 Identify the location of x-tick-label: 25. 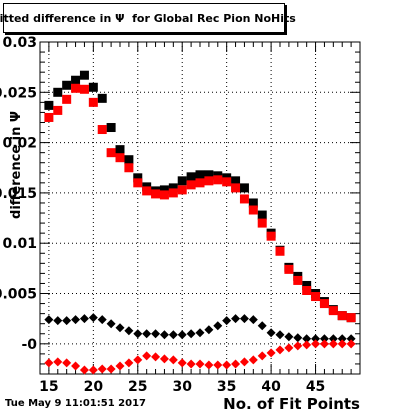
(137, 387).